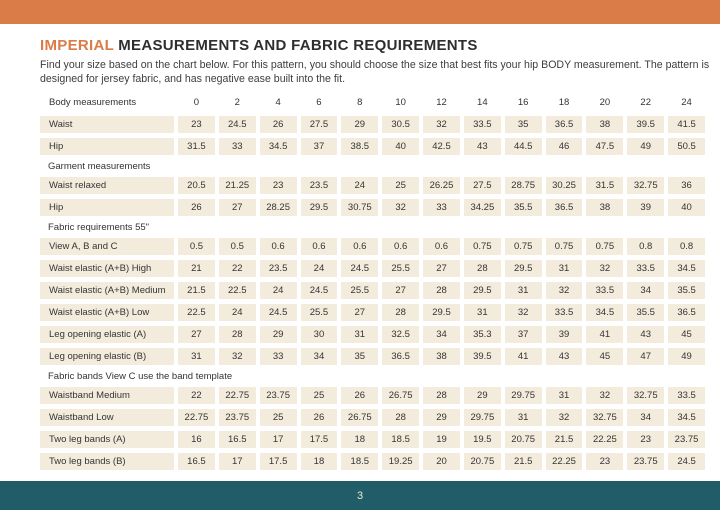 The image size is (720, 510). Describe the element at coordinates (686, 440) in the screenshot. I see `table-cell: 23.75` at that location.